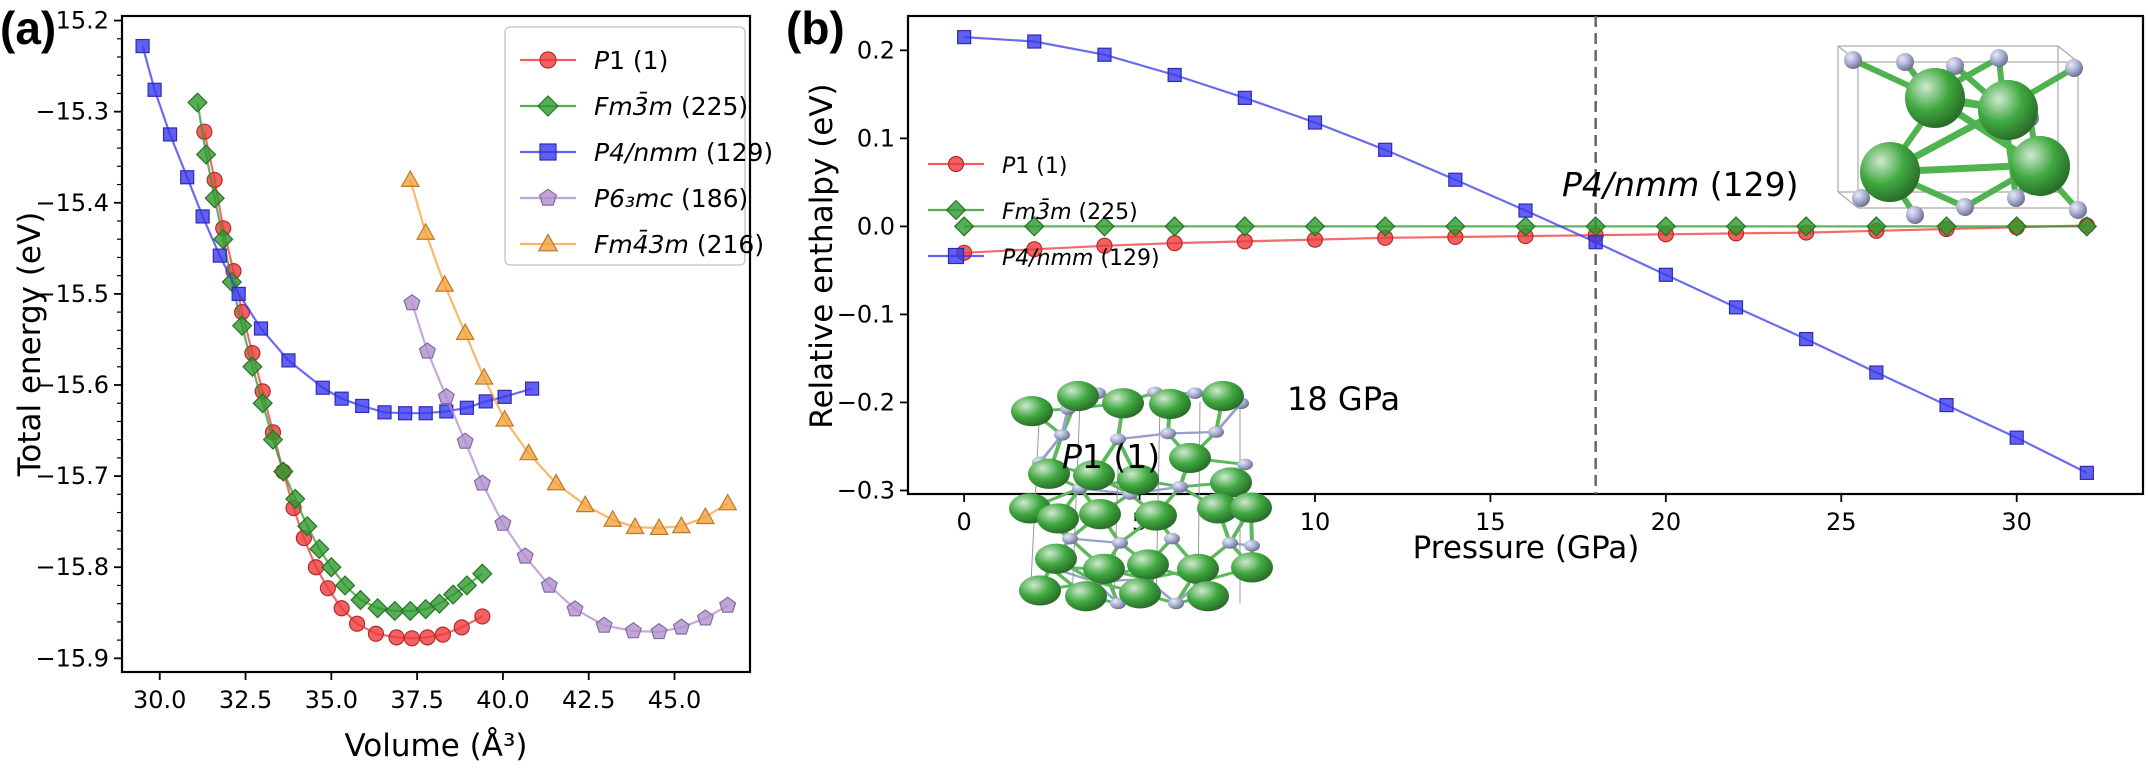 This screenshot has height=778, width=2148. What do you see at coordinates (956, 210) in the screenshot?
I see `legend-marker-Fm3m` at bounding box center [956, 210].